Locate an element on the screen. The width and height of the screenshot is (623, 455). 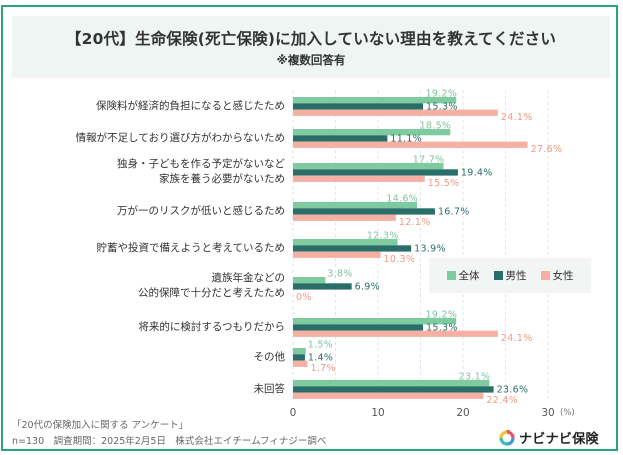
data-label-female: 27.6% is located at coordinates (547, 149).